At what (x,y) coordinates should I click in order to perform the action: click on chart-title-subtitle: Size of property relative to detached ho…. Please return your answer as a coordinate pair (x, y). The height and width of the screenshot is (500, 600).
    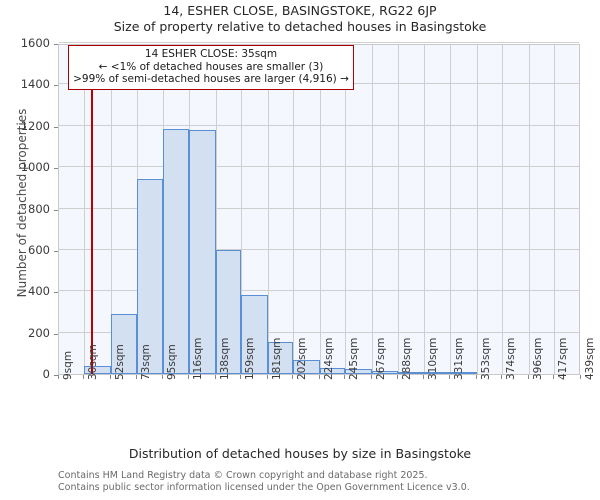
    Looking at the image, I should click on (300, 26).